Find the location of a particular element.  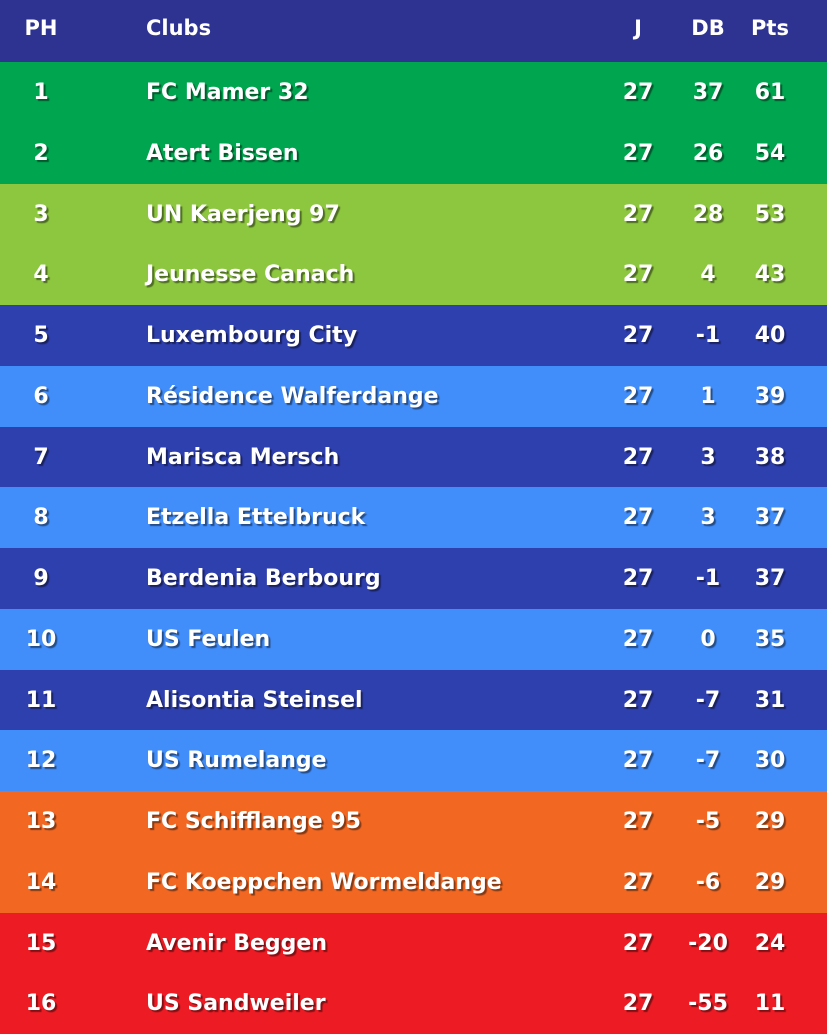

row-goal-difference: 4 is located at coordinates (708, 275).